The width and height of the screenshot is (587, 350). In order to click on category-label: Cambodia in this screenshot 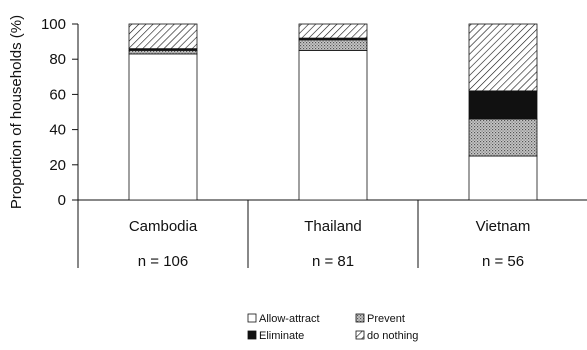, I will do `click(163, 226)`.